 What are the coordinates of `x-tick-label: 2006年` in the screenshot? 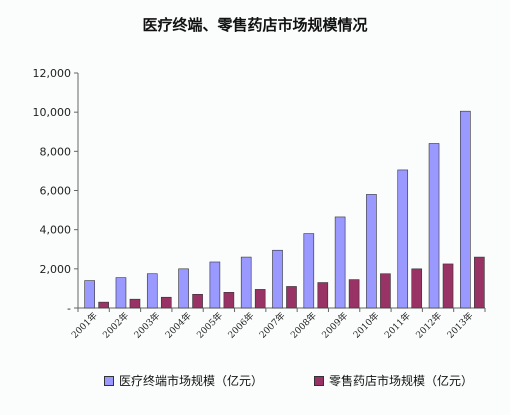 It's located at (240, 325).